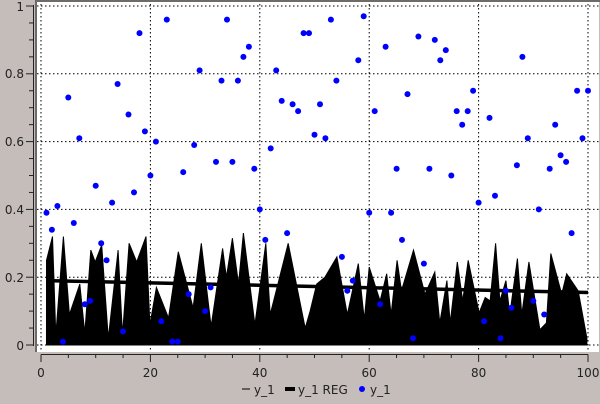  Describe the element at coordinates (20, 346) in the screenshot. I see `y-tick-label: 0` at that location.